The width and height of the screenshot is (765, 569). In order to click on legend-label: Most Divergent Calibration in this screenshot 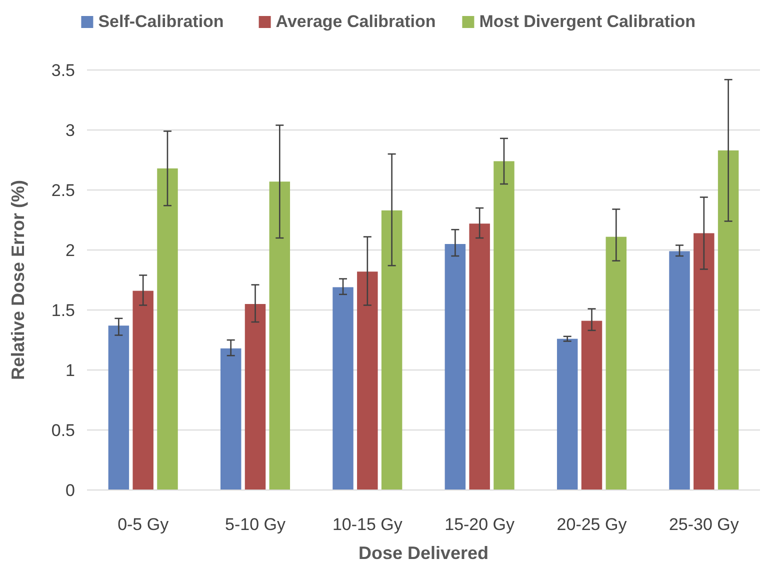, I will do `click(587, 21)`.